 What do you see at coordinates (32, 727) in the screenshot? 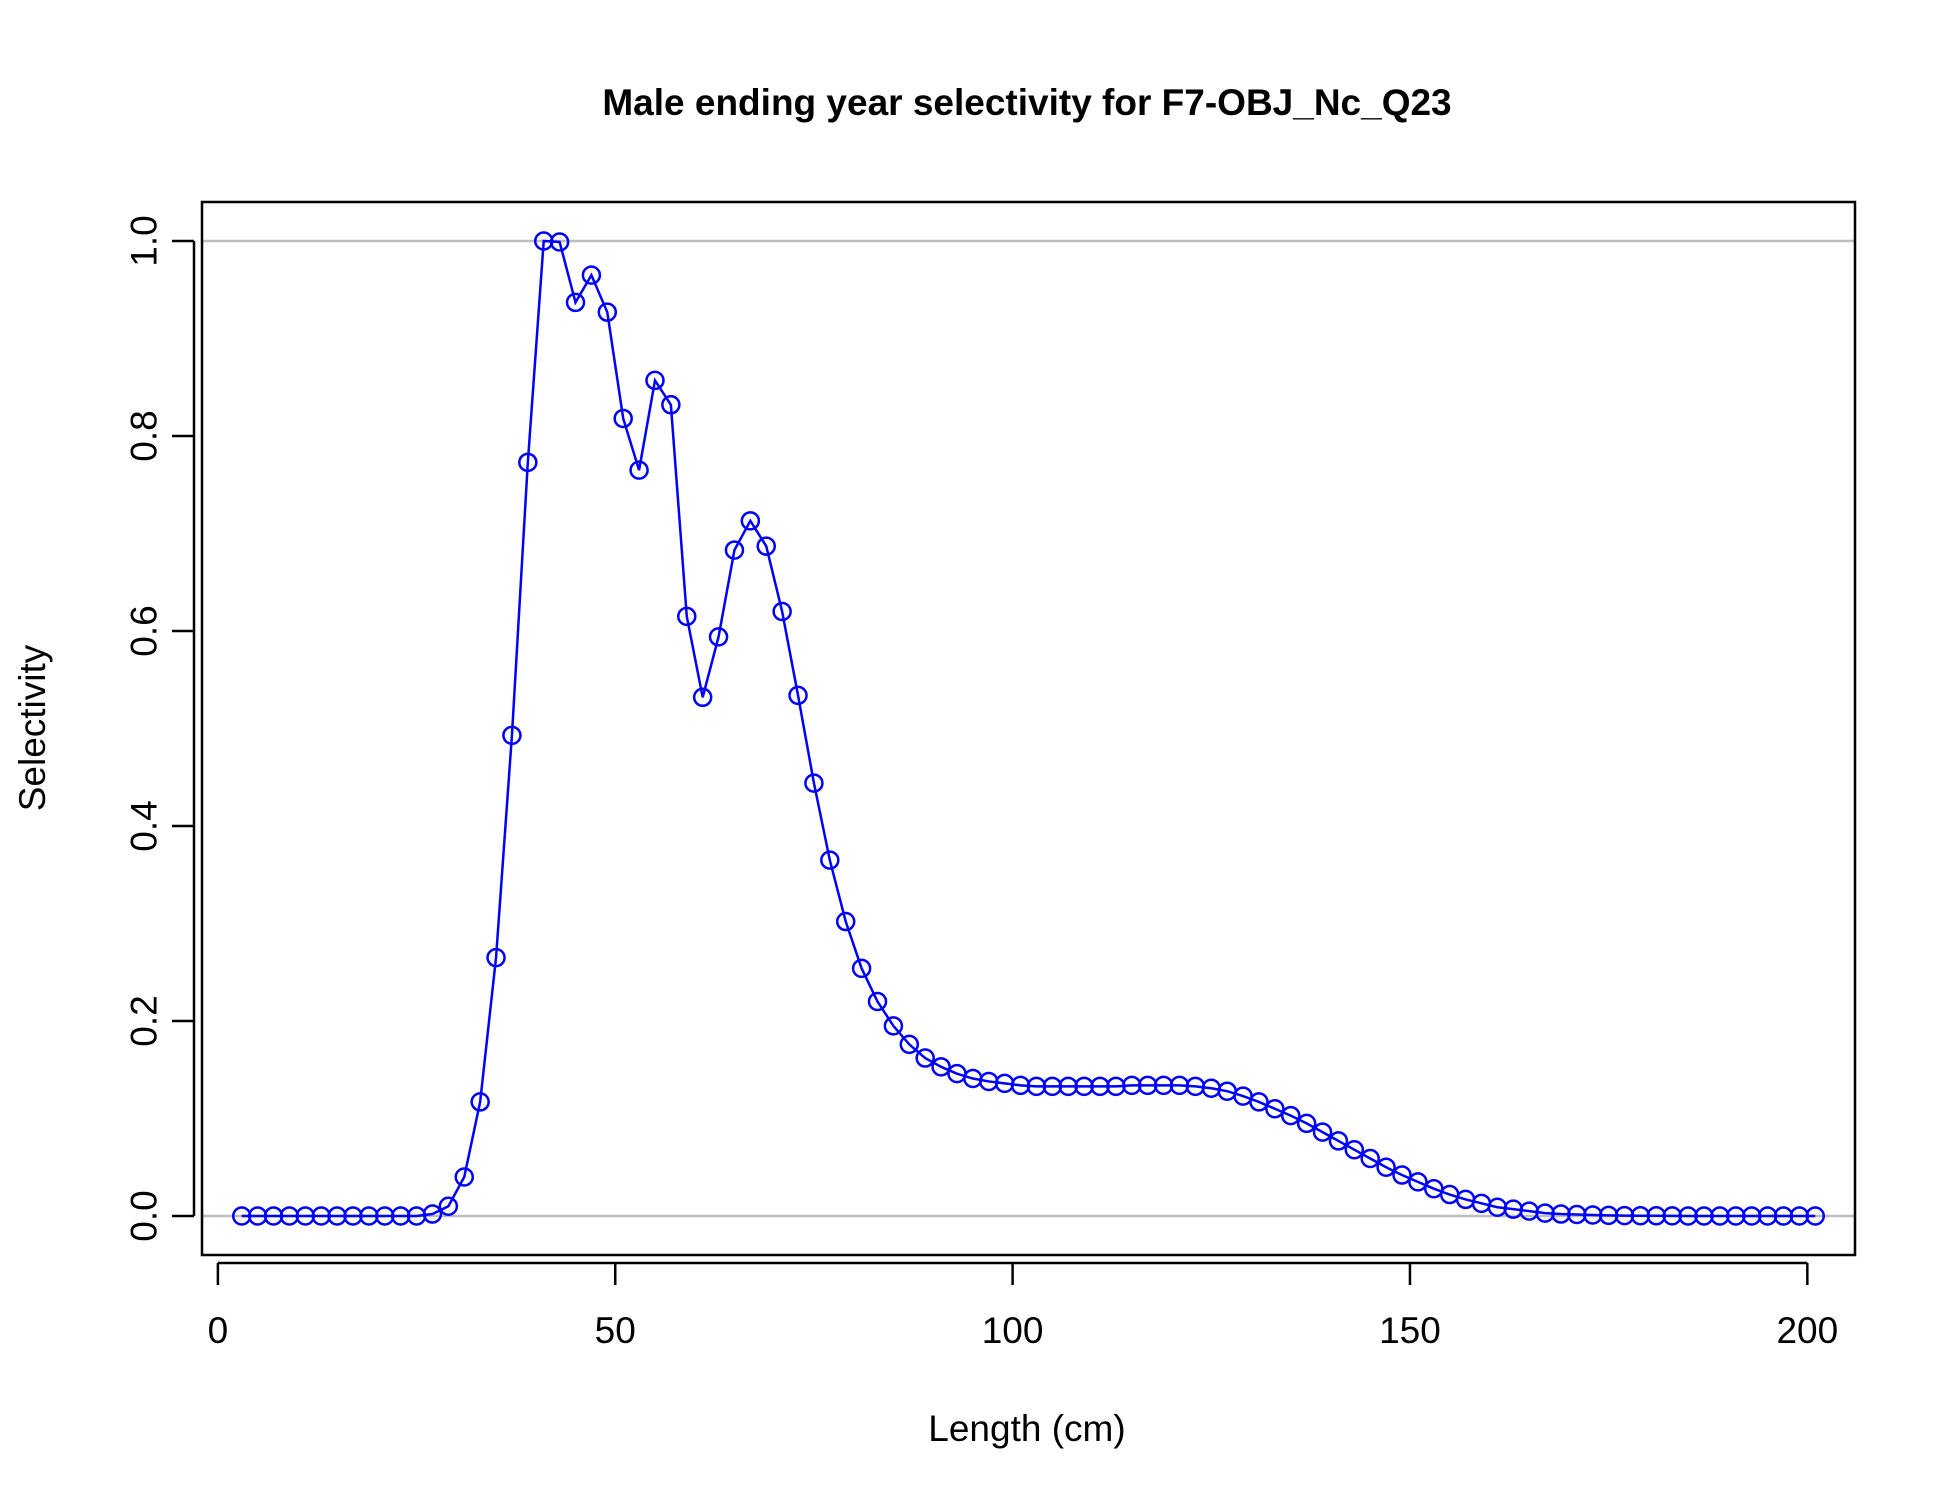
I see `y-axis-label: Selectivity` at bounding box center [32, 727].